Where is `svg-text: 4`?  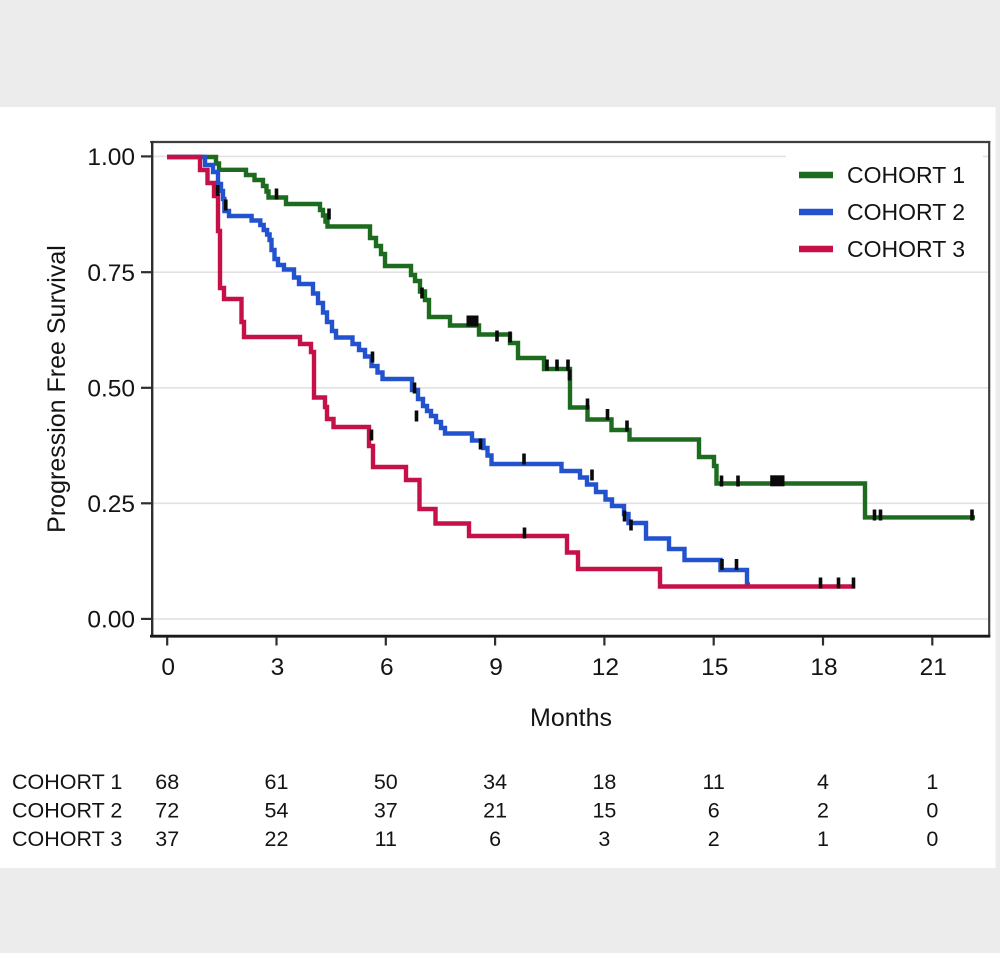 svg-text: 4 is located at coordinates (823, 782).